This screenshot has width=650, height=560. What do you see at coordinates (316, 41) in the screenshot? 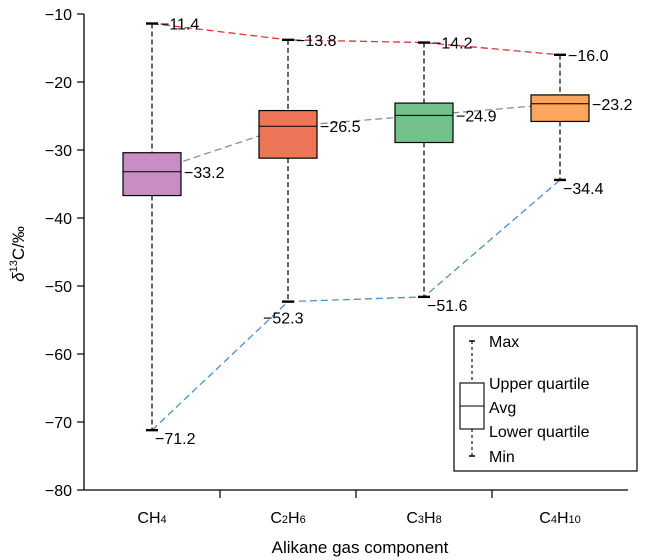
I see `max-label: −13.8` at bounding box center [316, 41].